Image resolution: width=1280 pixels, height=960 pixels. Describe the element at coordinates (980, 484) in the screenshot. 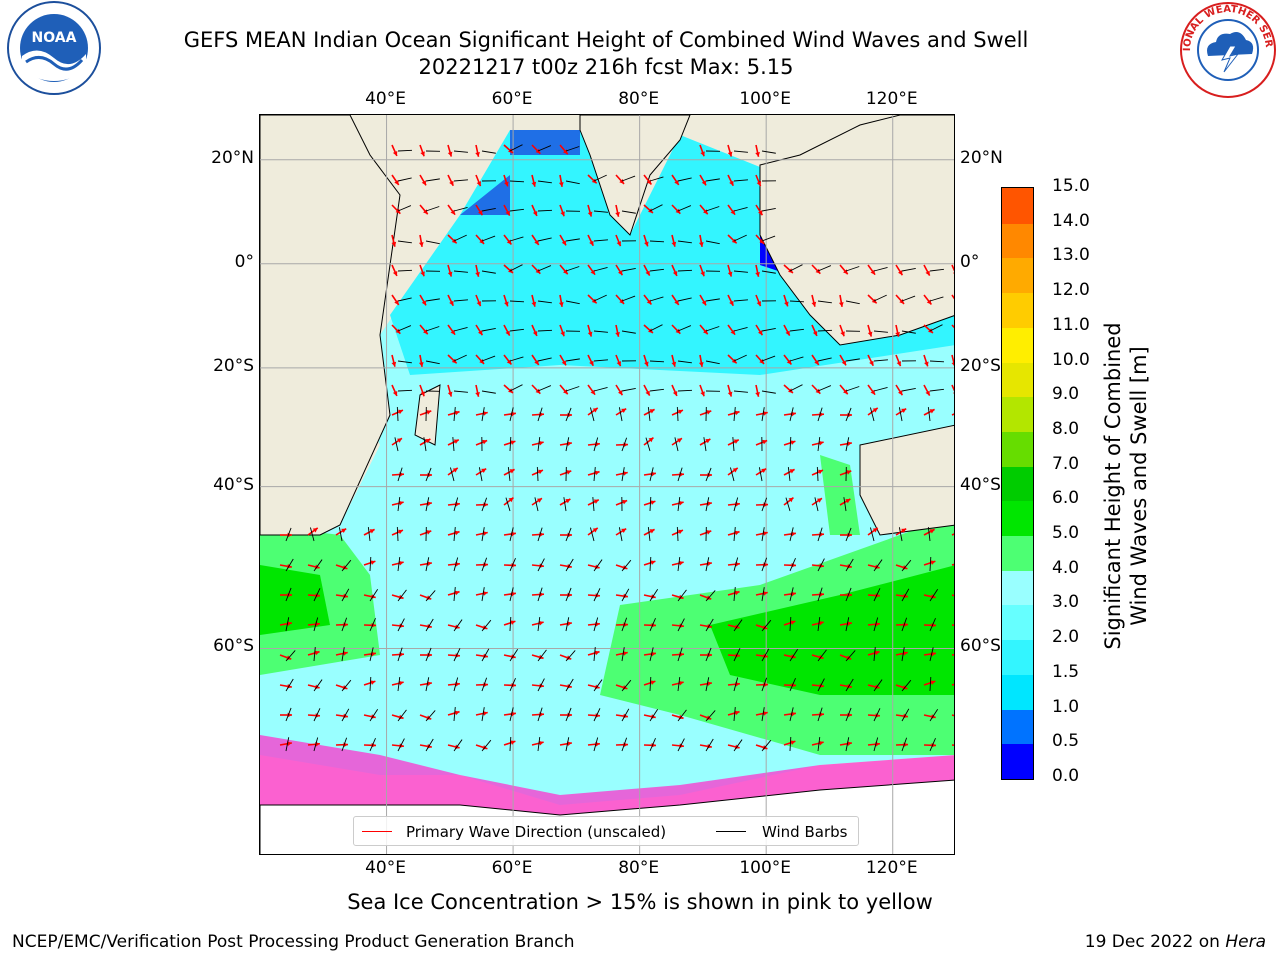

I see `lat-tick-label-right: 40°S` at that location.